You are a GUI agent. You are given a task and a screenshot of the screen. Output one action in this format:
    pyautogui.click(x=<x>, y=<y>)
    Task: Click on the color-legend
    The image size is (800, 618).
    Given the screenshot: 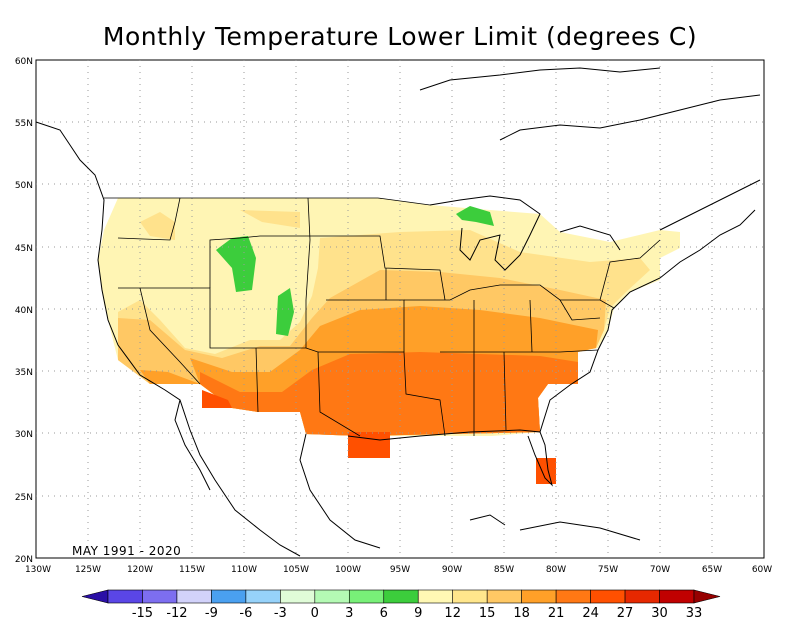 What is the action you would take?
    pyautogui.click(x=401, y=596)
    